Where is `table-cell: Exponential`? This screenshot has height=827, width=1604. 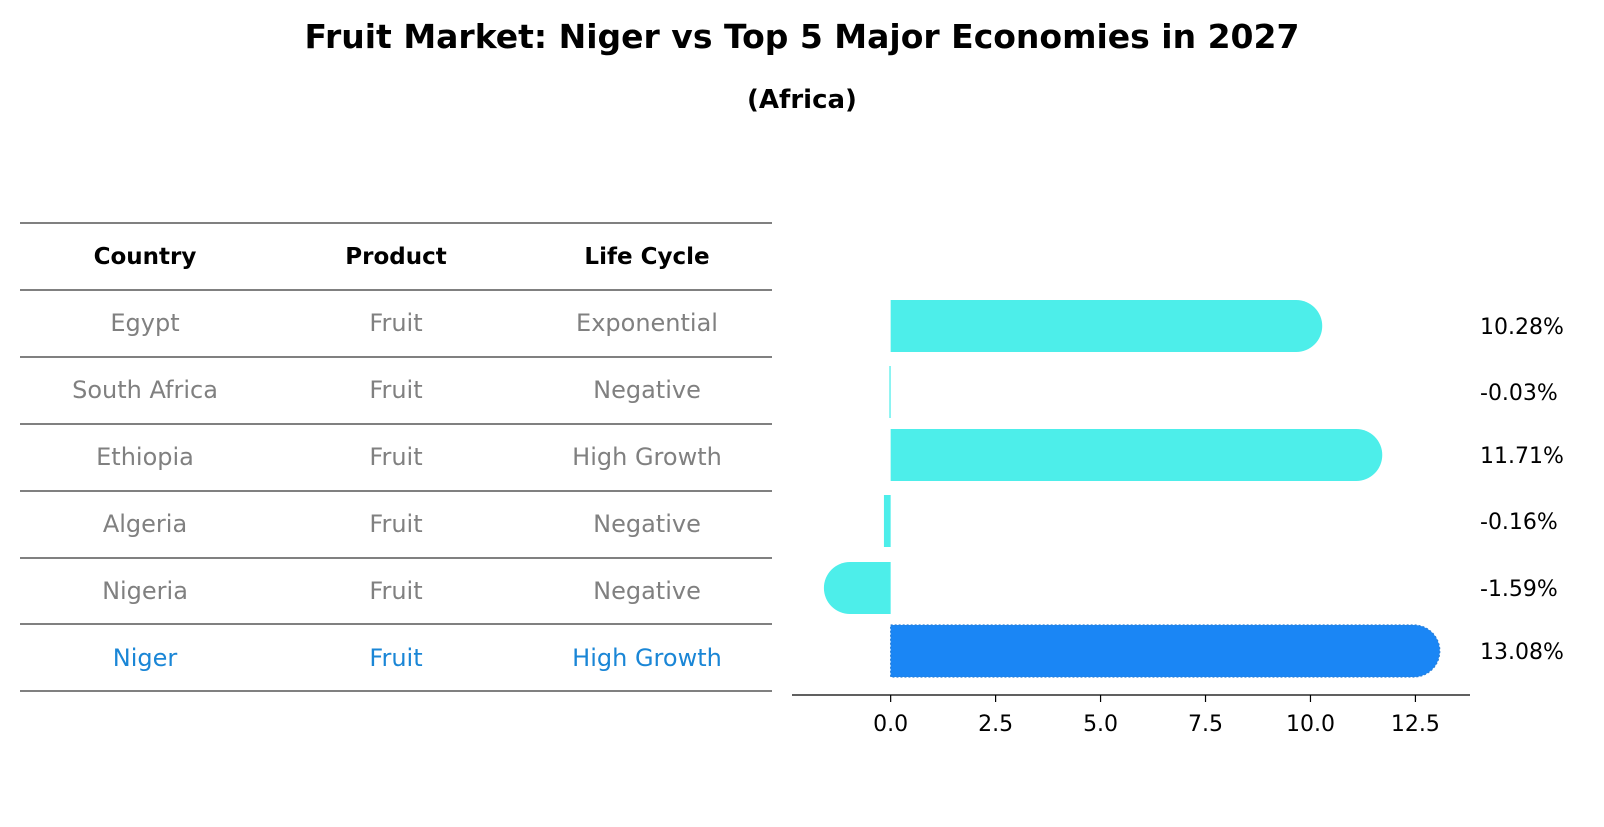 table-cell: Exponential is located at coordinates (647, 323).